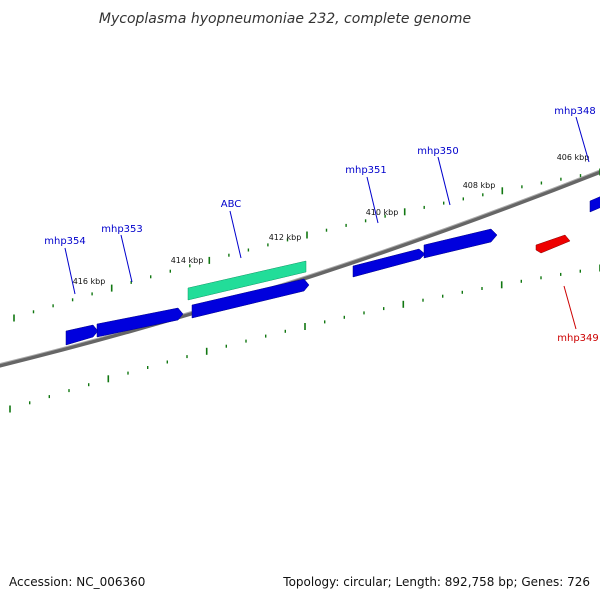  Describe the element at coordinates (460, 243) in the screenshot. I see `gene-arrow-mhp350` at that location.